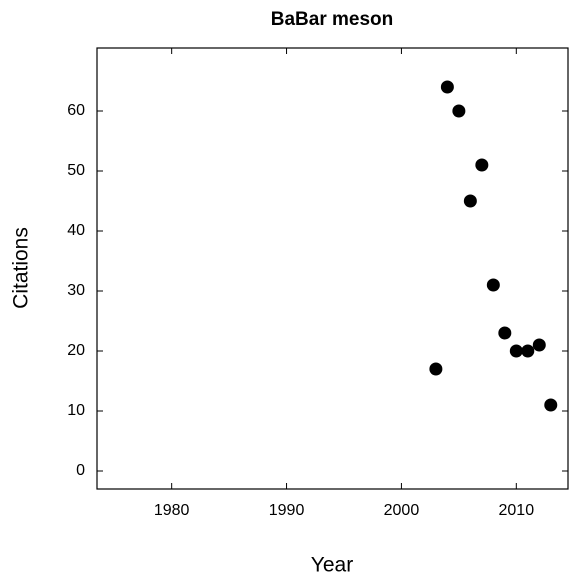 This screenshot has width=571, height=581. What do you see at coordinates (80, 470) in the screenshot?
I see `y-tick-label: 0` at bounding box center [80, 470].